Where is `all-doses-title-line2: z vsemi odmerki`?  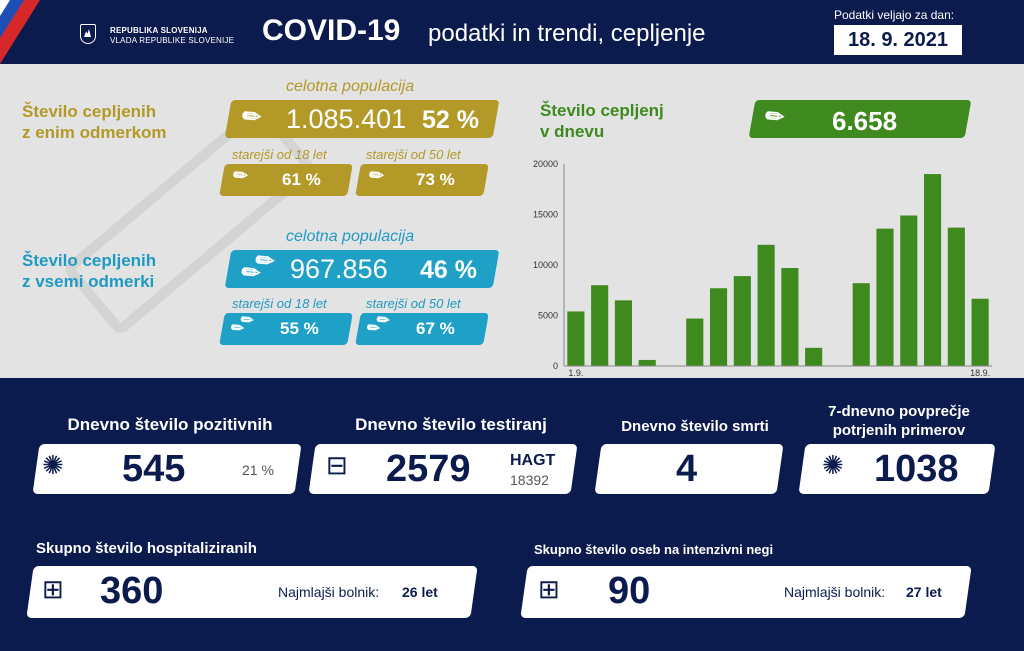 all-doses-title-line2: z vsemi odmerki is located at coordinates (88, 281).